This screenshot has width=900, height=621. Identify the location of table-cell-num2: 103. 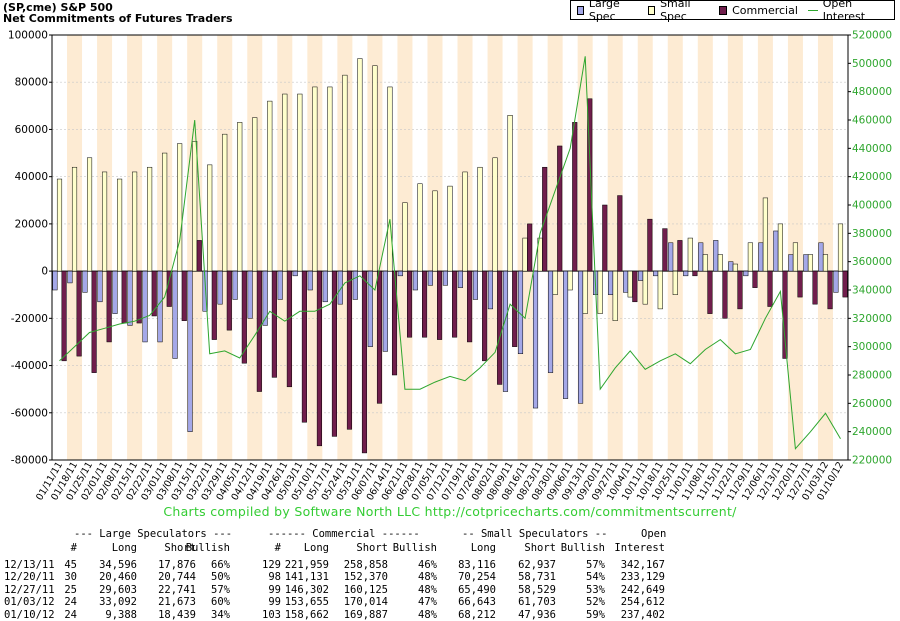
(271, 614).